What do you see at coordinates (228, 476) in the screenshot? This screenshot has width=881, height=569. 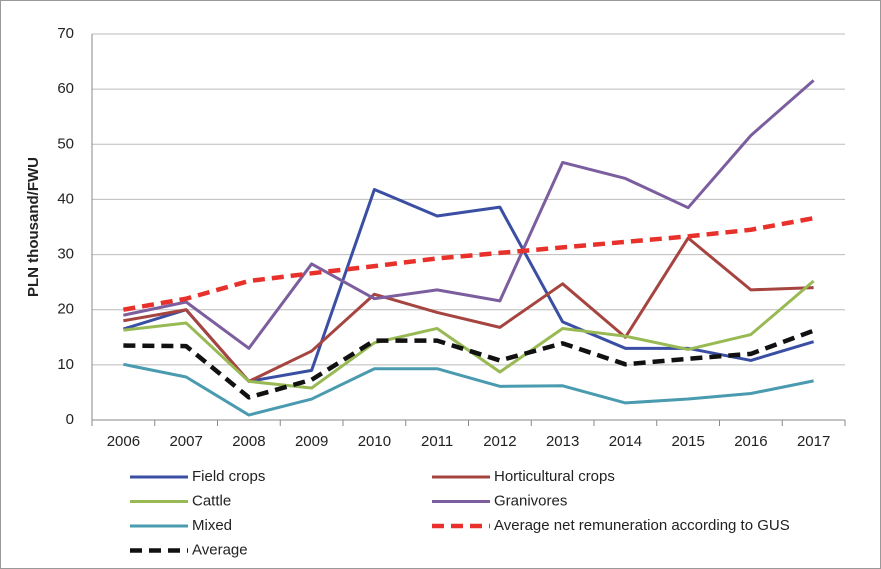 I see `legend-label: Field crops` at bounding box center [228, 476].